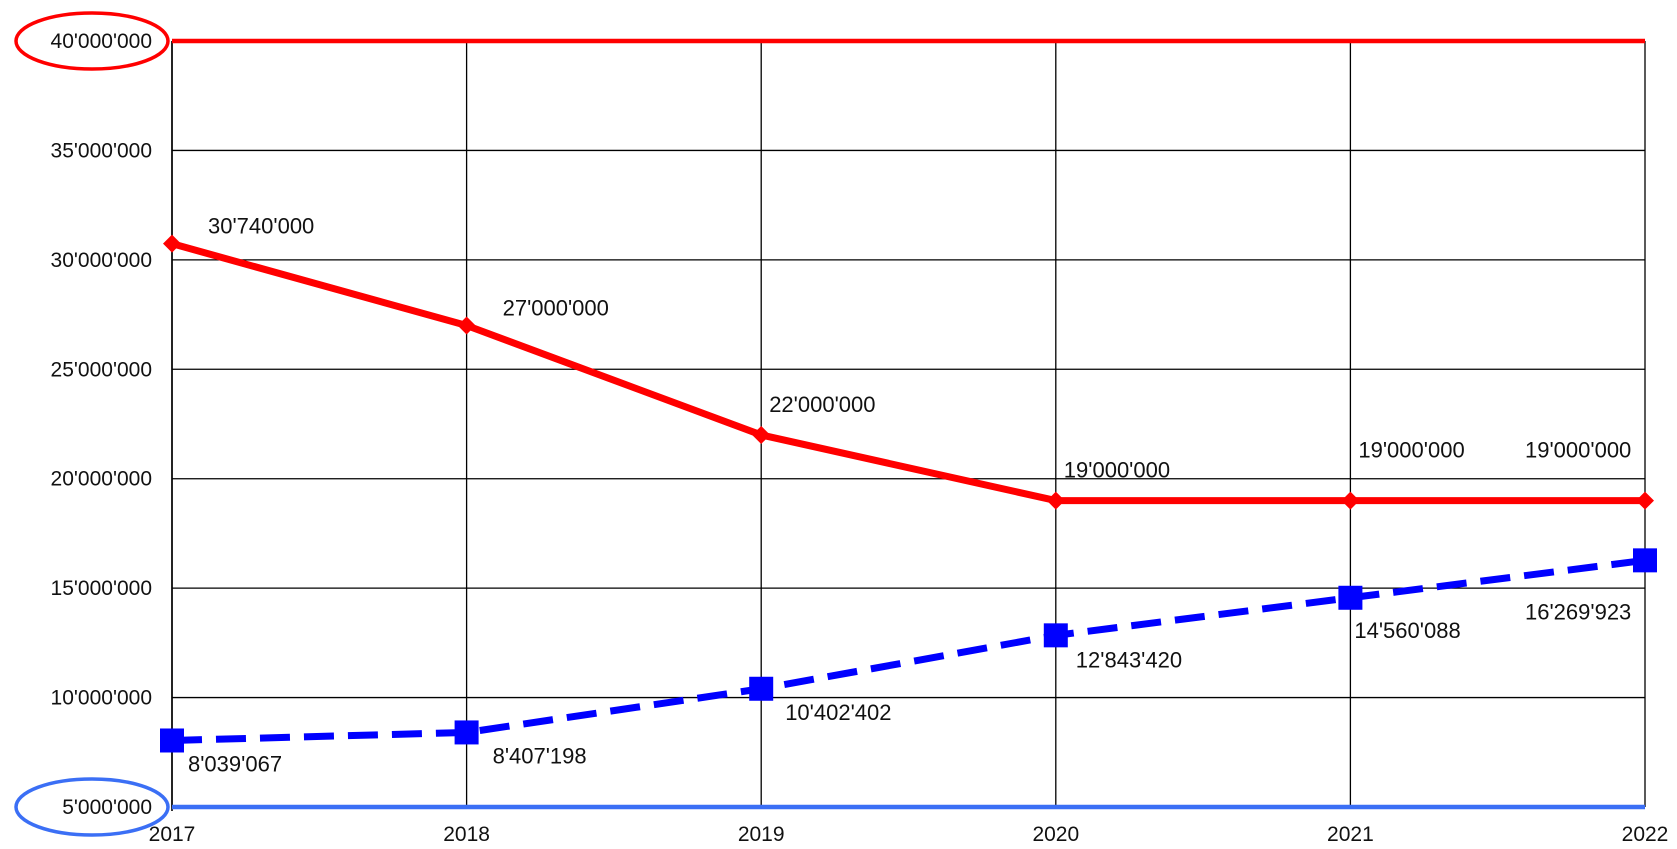 The height and width of the screenshot is (849, 1677). What do you see at coordinates (1129, 659) in the screenshot?
I see `data-label: 12'843'420` at bounding box center [1129, 659].